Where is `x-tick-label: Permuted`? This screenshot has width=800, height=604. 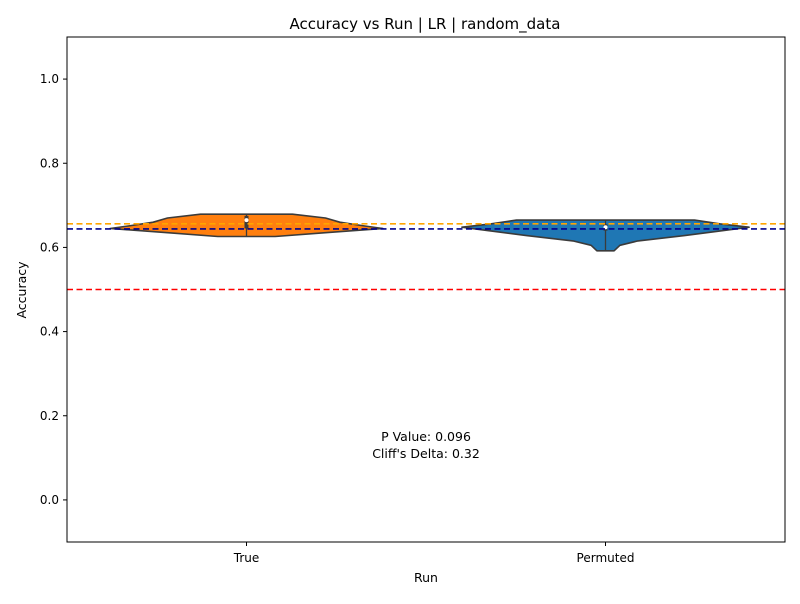 x-tick-label: Permuted is located at coordinates (606, 558).